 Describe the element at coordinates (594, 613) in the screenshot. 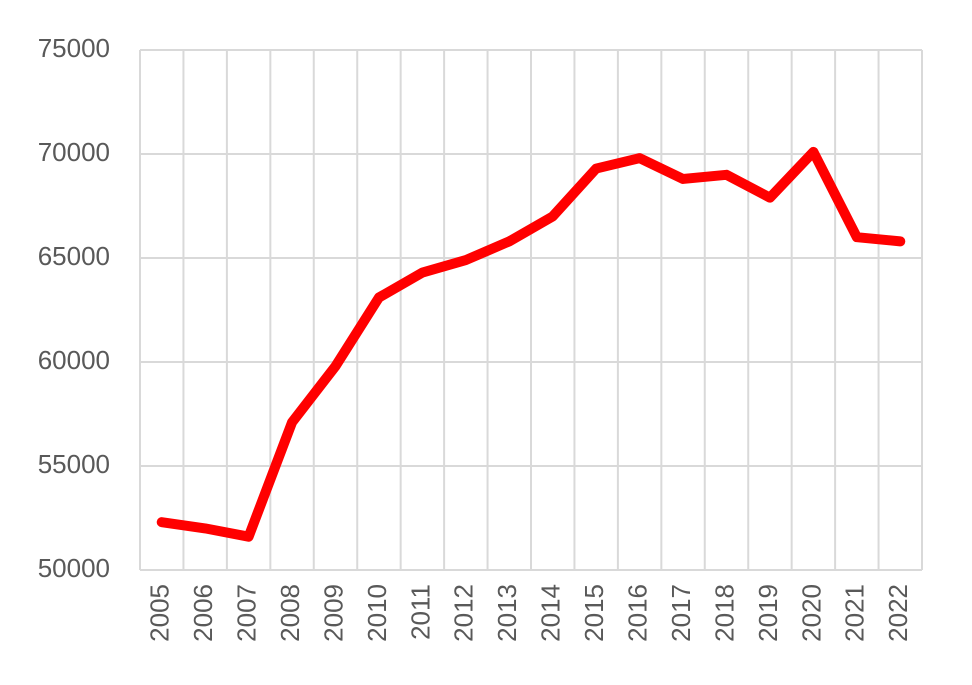

I see `x-tick-label: 2015` at that location.